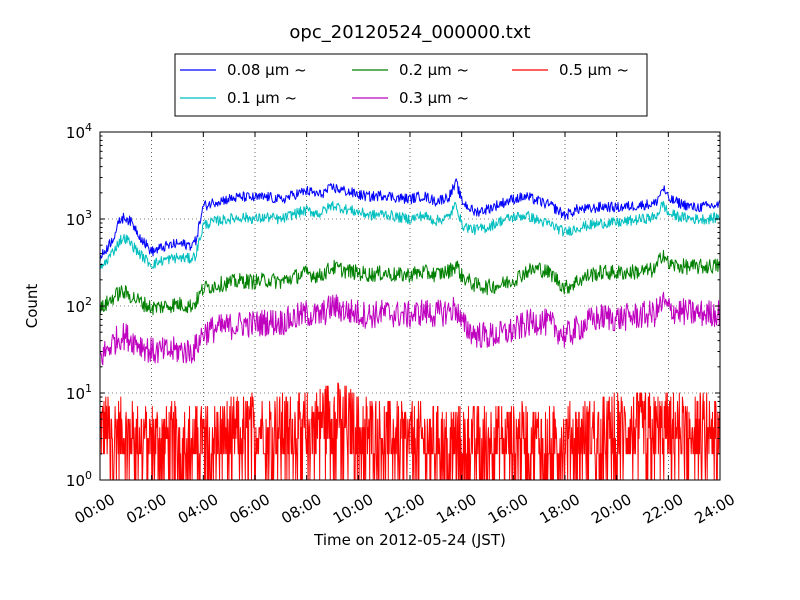 The image size is (800, 600). Describe the element at coordinates (409, 540) in the screenshot. I see `x-axis-label: Time on 2012-05-24 (JST)` at that location.